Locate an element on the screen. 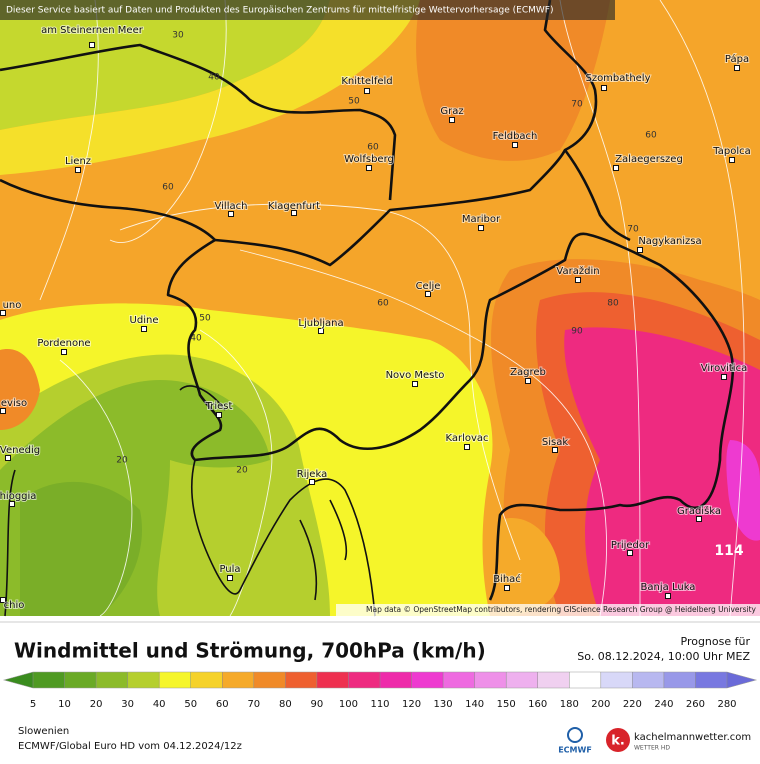  colorbar-label: 10 is located at coordinates (64, 704).